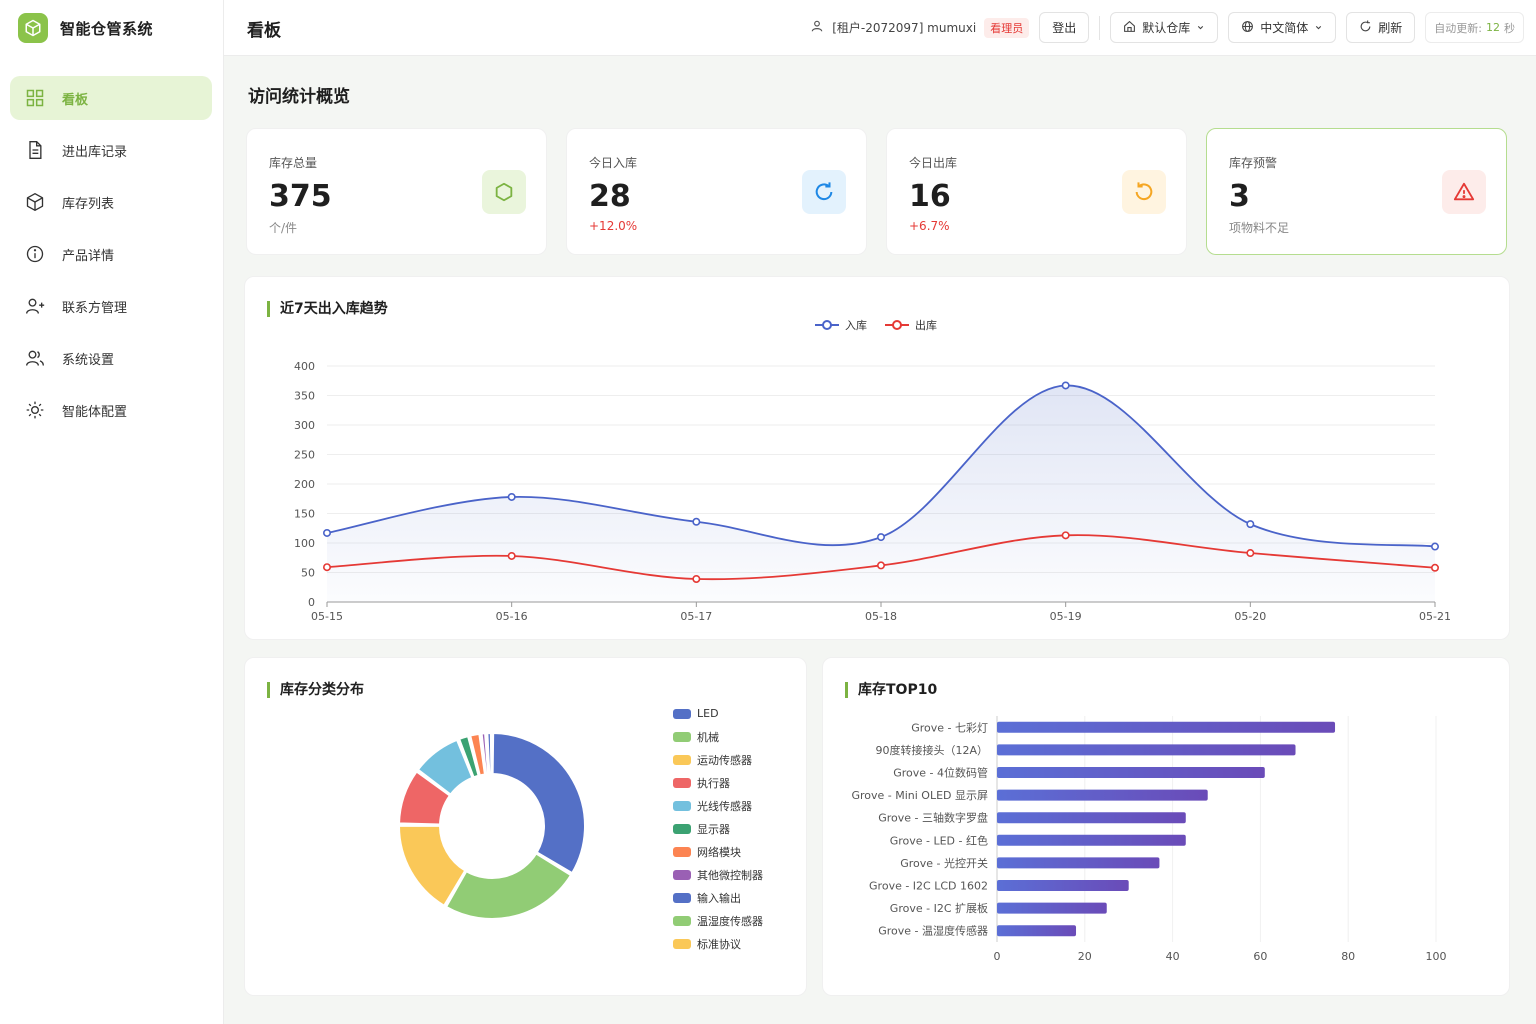 The image size is (1536, 1024). Describe the element at coordinates (1356, 191) in the screenshot. I see `stat-card-warning: 库存预警 3 项物料不足` at that location.